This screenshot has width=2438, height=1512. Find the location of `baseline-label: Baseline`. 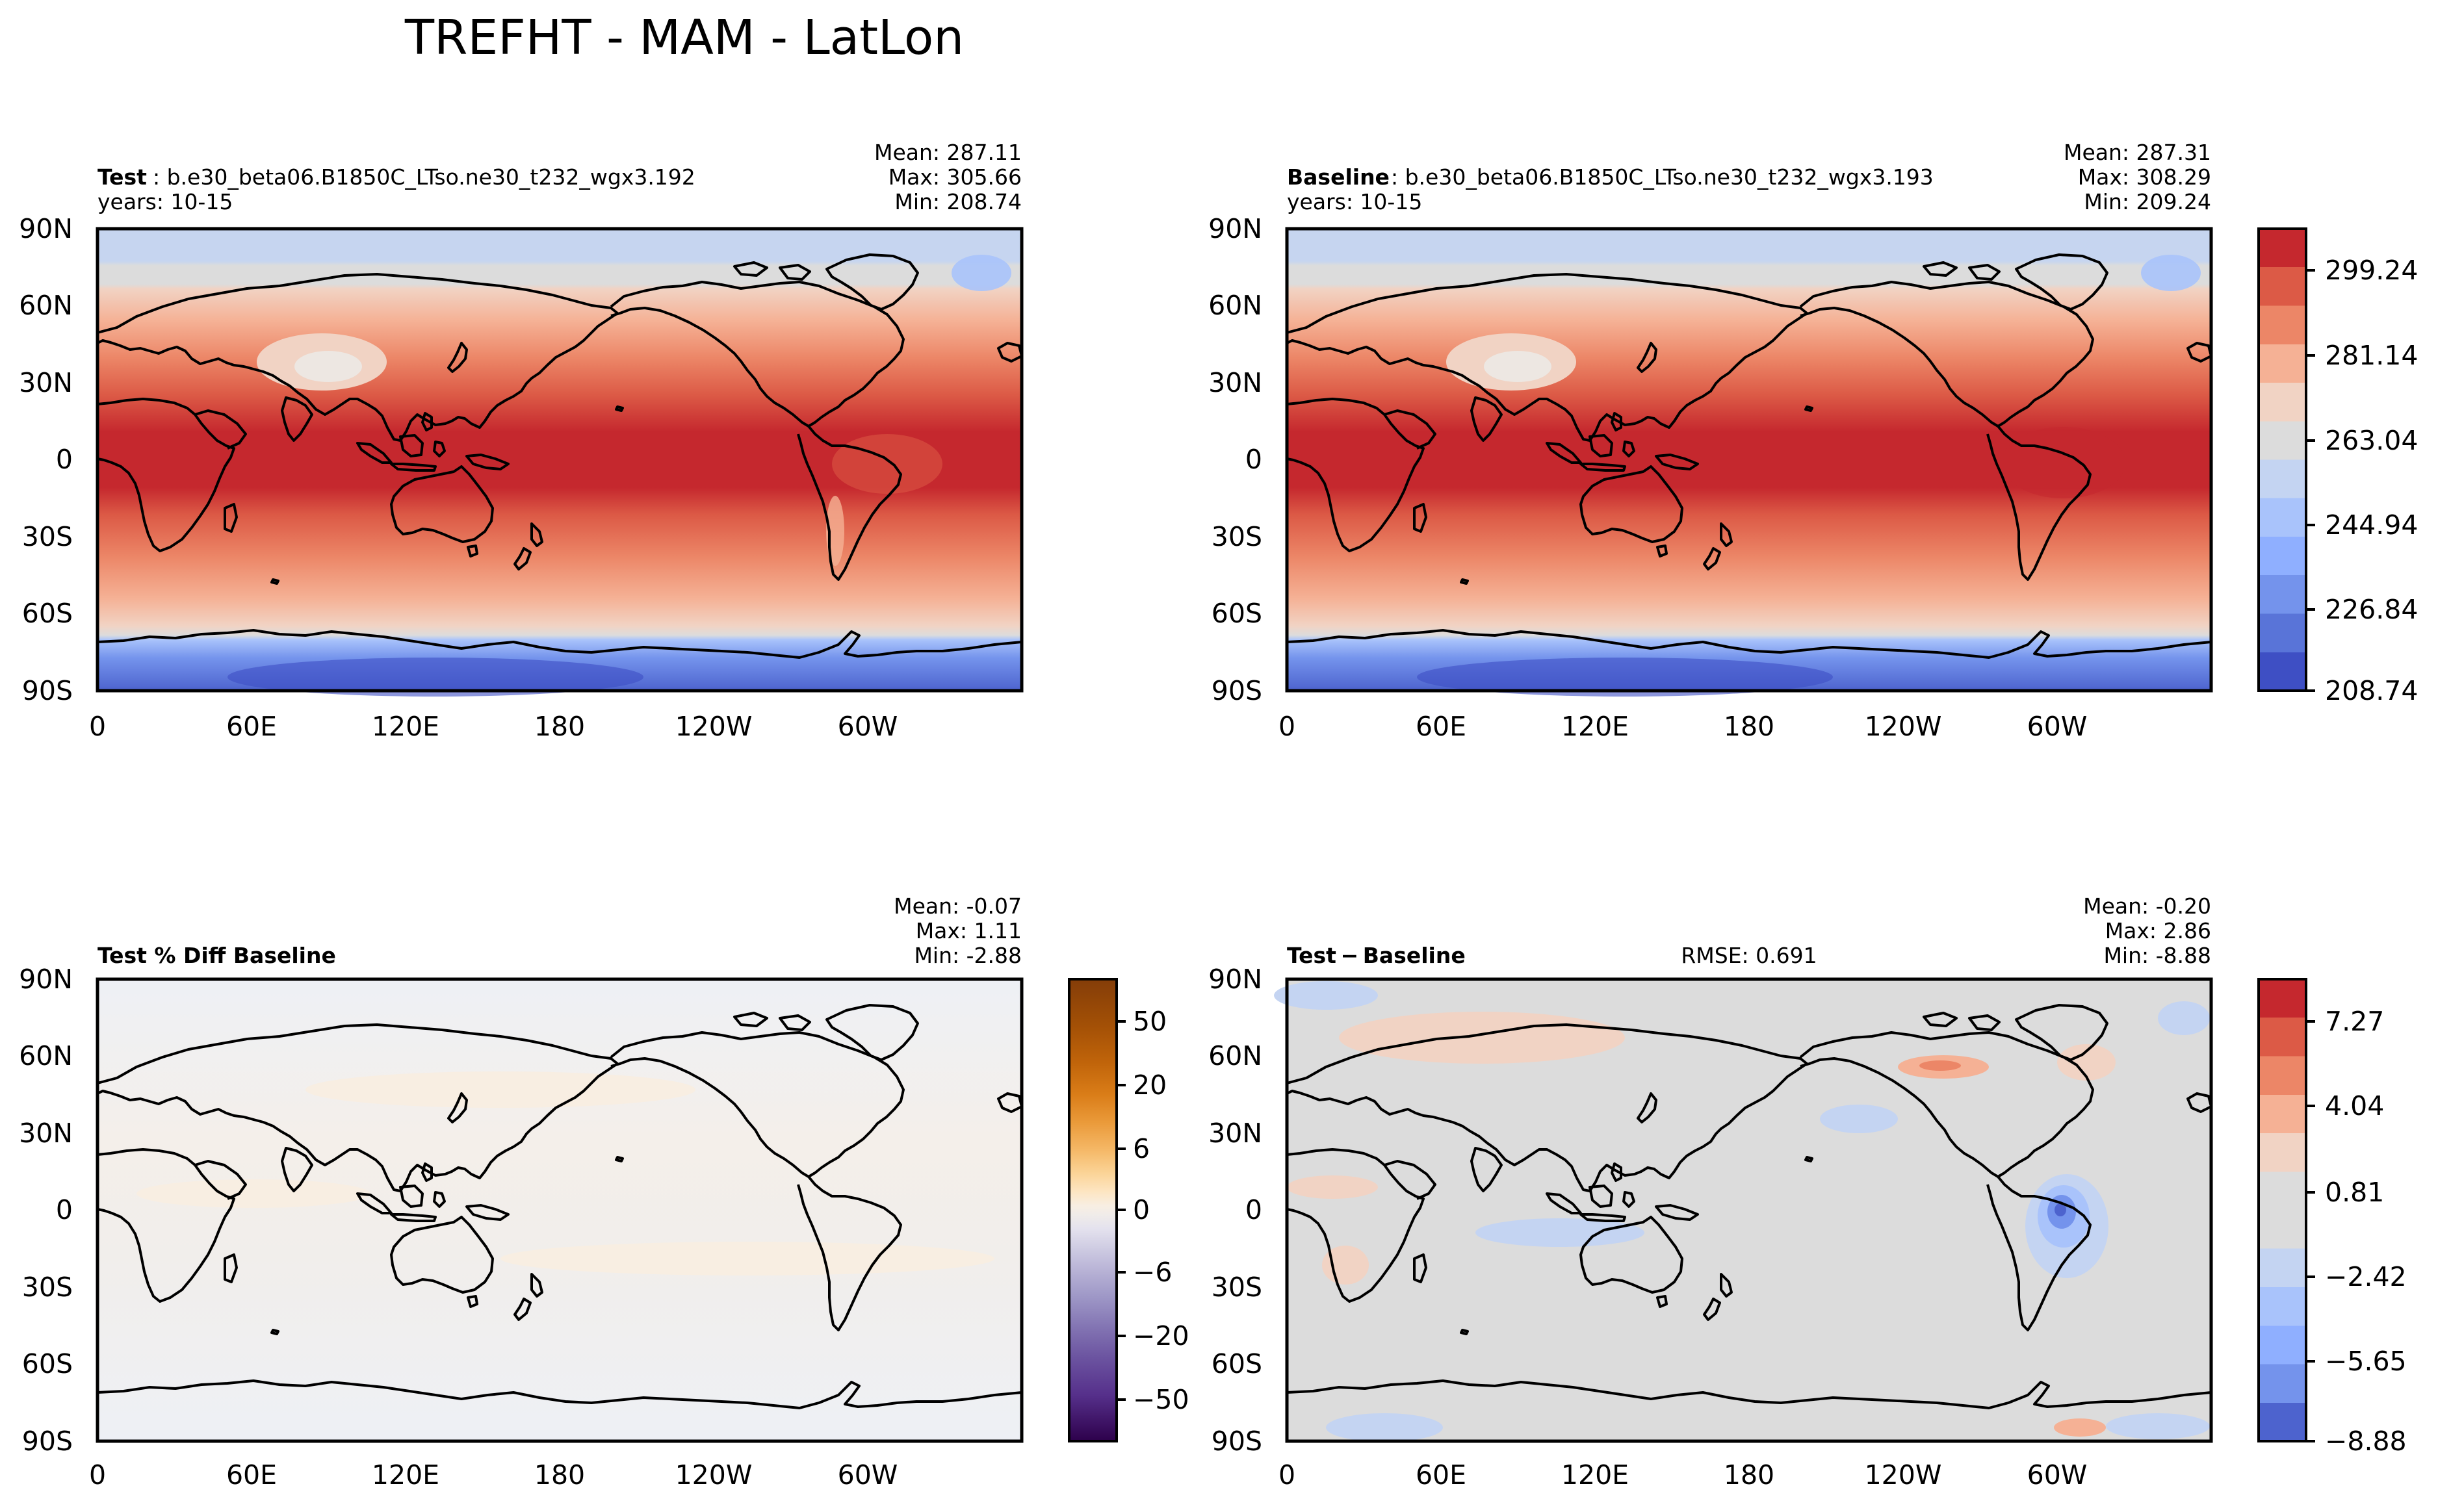

baseline-label: Baseline is located at coordinates (1339, 177).